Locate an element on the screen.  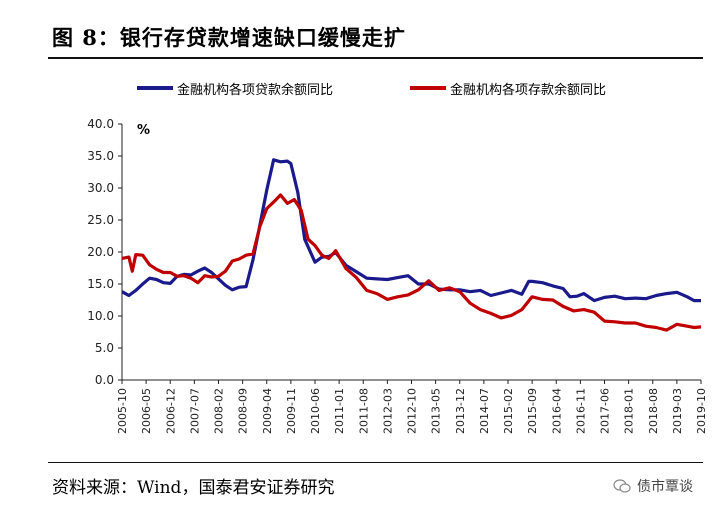
x-tick-label: 2019-03 is located at coordinates (677, 411).